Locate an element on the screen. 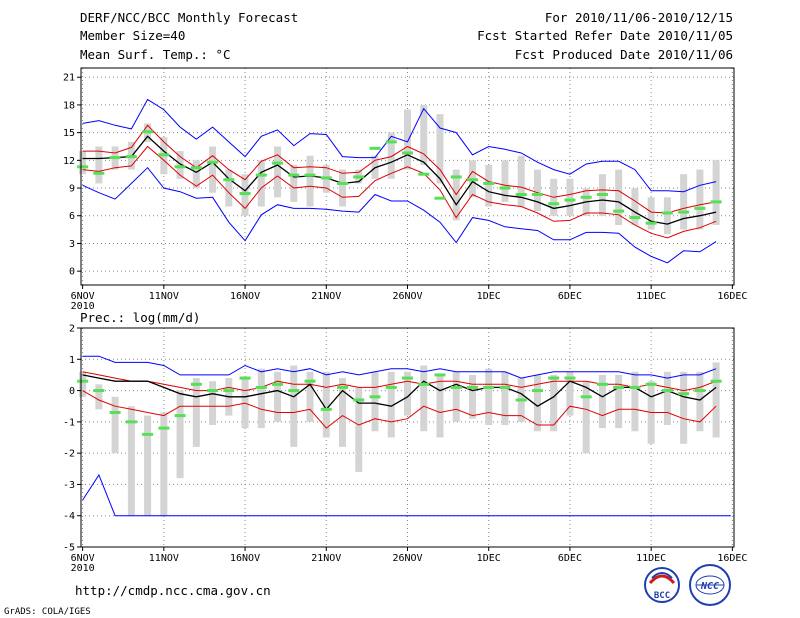  prec-xtick-label: 11DEC is located at coordinates (651, 558).